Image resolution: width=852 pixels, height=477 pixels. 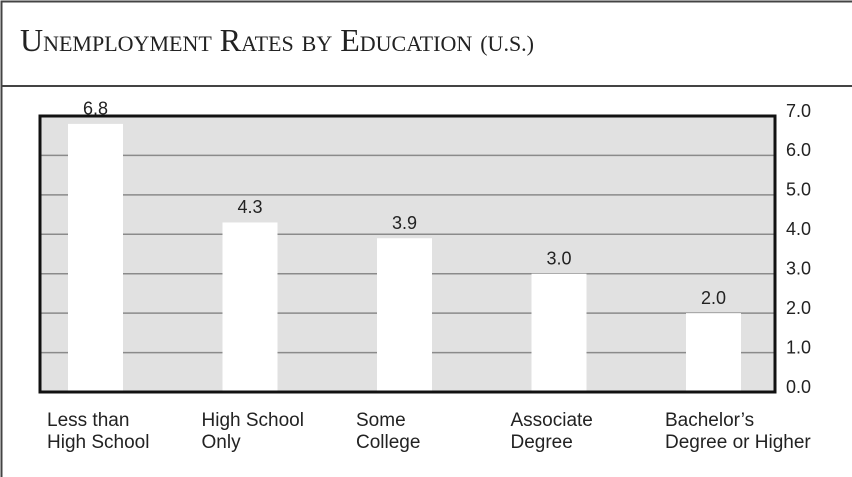 I want to click on chart-title: Unemployment Rates by Education, so click(x=246, y=40).